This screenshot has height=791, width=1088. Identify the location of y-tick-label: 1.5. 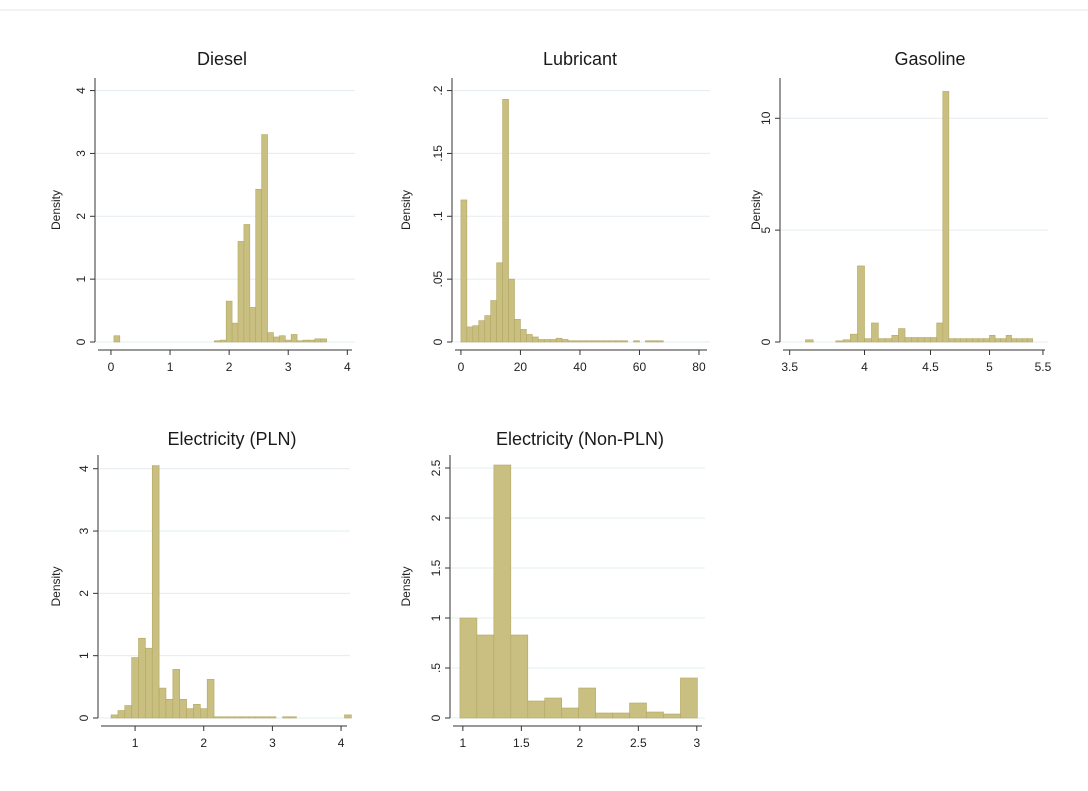
(436, 567).